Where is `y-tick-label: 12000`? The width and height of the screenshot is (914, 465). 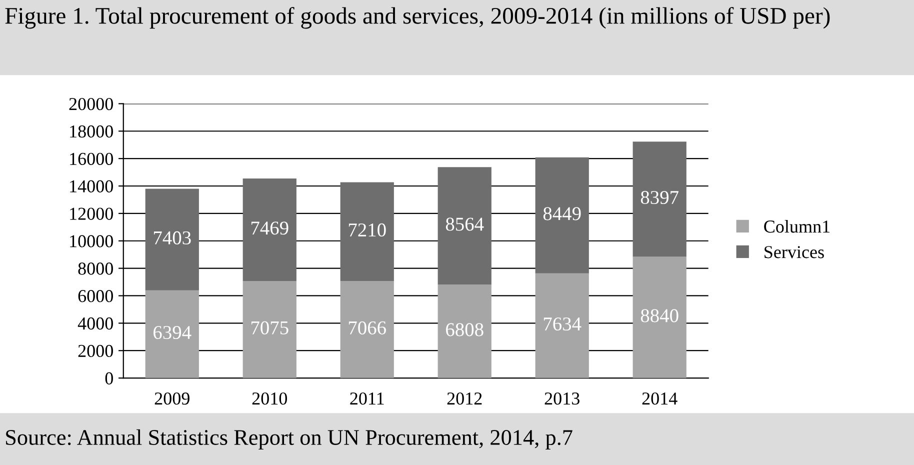
y-tick-label: 12000 is located at coordinates (91, 214).